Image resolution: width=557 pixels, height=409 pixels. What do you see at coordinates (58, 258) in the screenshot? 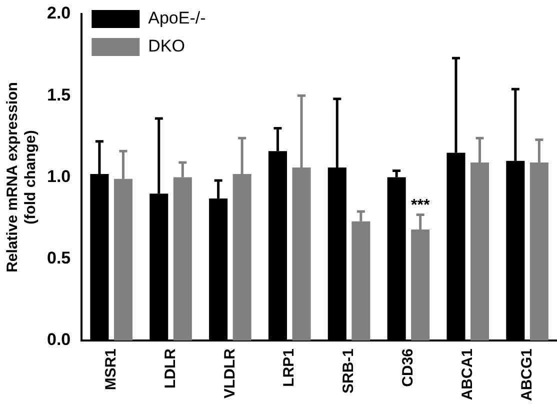
I see `y-tick-label: 0.5` at bounding box center [58, 258].